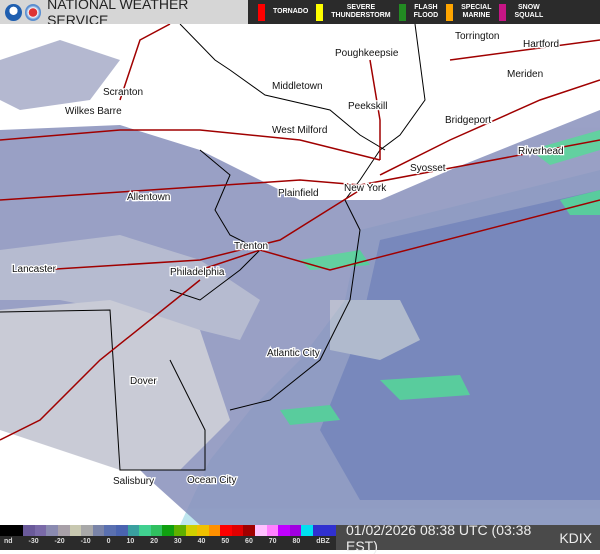 Image resolution: width=600 pixels, height=554 pixels. I want to click on scale-tick: 30, so click(177, 541).